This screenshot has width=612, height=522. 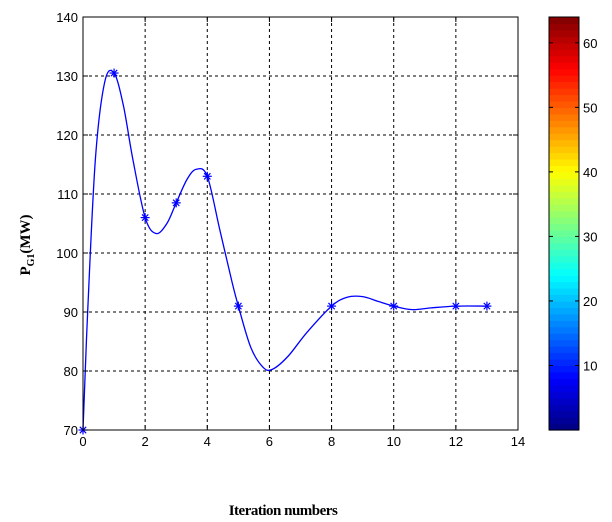 I want to click on x-tick-label: 8, so click(x=331, y=441).